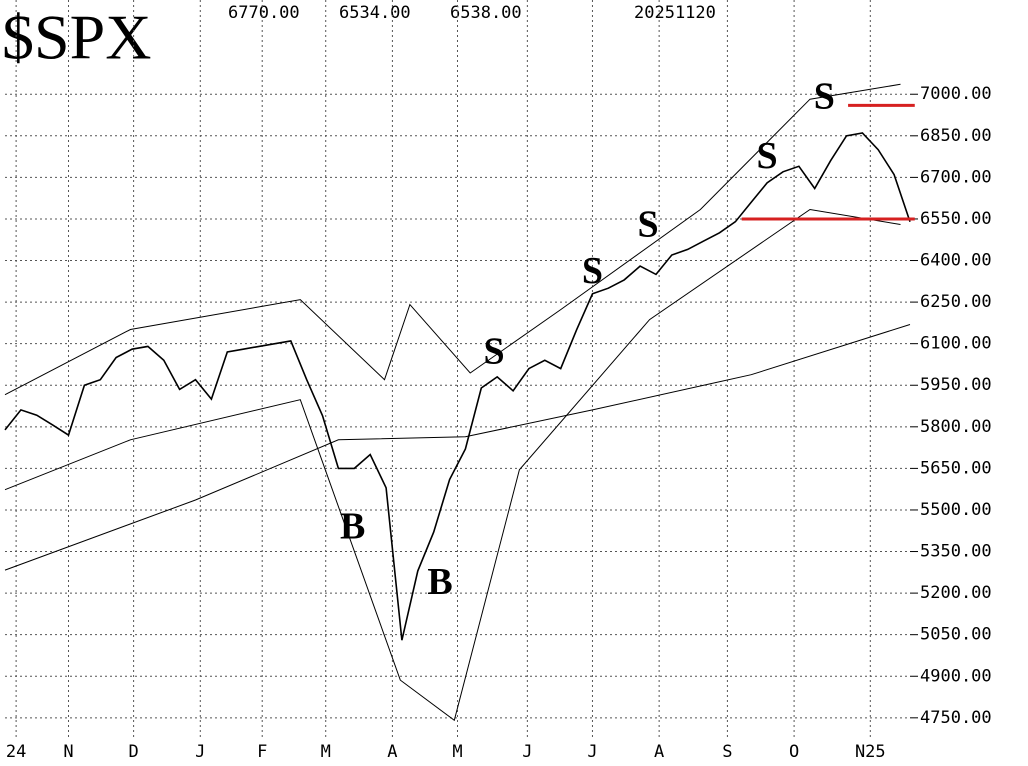 The height and width of the screenshot is (766, 1028). Describe the element at coordinates (956, 552) in the screenshot. I see `y-tick-label: 5350.00` at that location.